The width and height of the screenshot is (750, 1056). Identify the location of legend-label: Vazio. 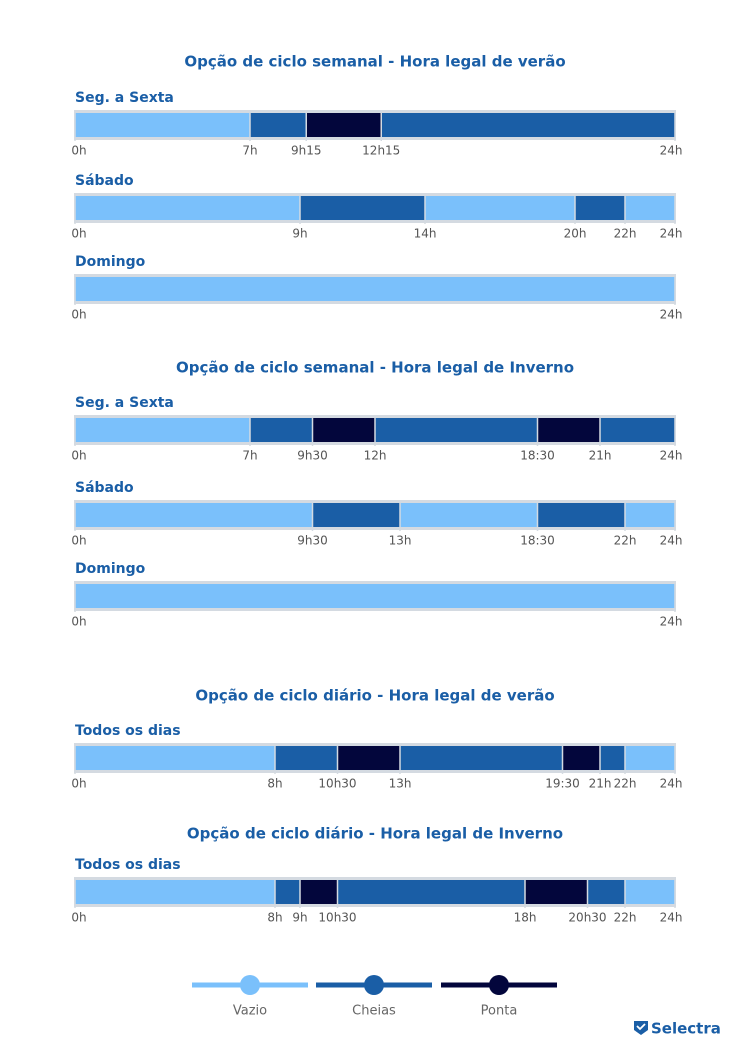
(250, 1011).